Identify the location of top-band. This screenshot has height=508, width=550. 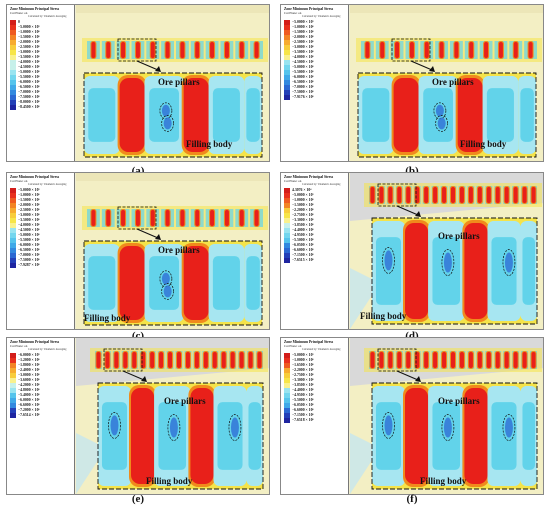
(446, 9).